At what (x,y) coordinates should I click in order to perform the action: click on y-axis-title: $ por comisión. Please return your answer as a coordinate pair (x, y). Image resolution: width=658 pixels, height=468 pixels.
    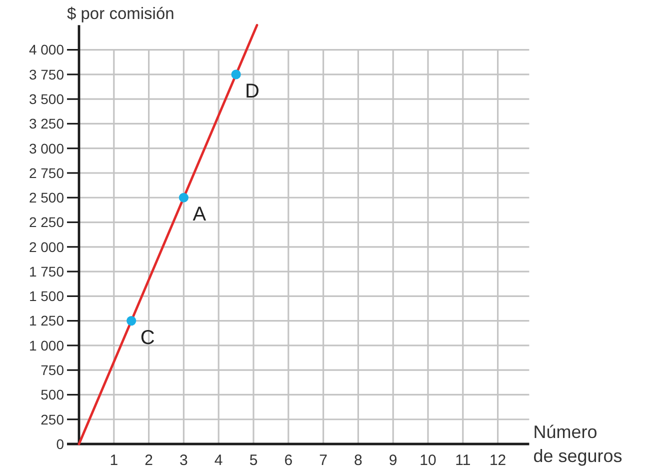
    Looking at the image, I should click on (120, 14).